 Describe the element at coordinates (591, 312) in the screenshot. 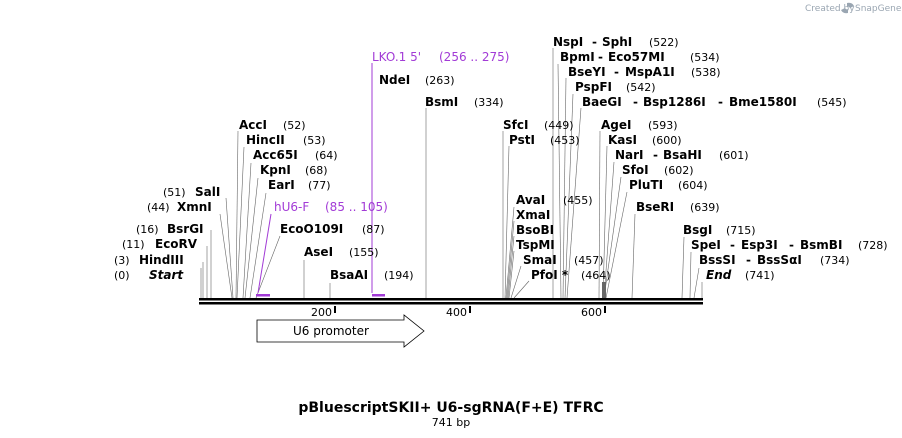

I see `tick-label: 600` at that location.